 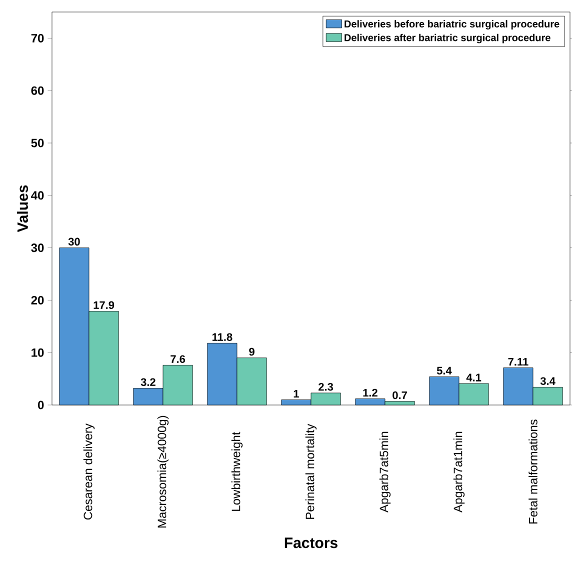 I want to click on y-tick-label: 10, so click(x=38, y=352).